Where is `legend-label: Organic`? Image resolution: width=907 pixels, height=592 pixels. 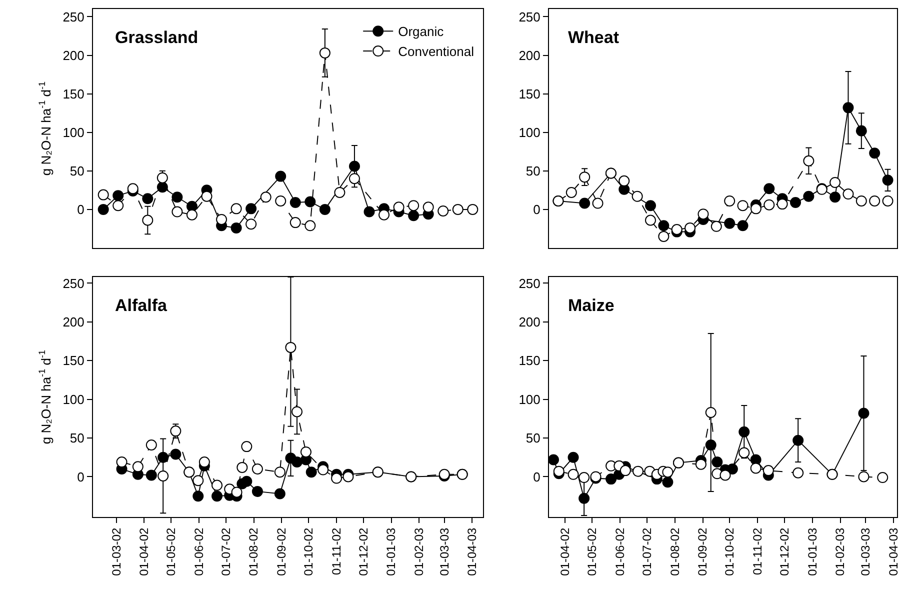
legend-label: Organic is located at coordinates (421, 32).